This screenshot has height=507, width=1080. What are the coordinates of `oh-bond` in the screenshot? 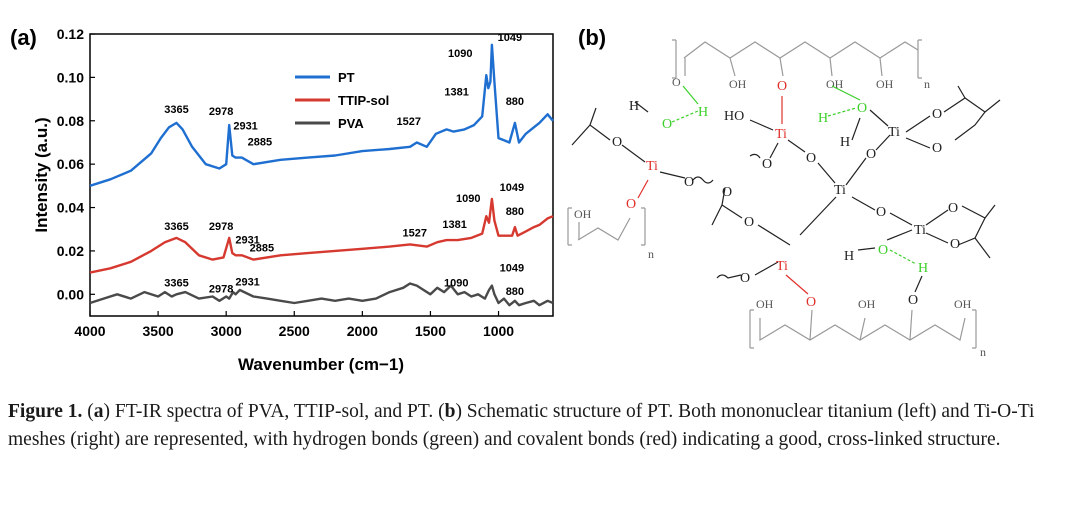 It's located at (856, 129).